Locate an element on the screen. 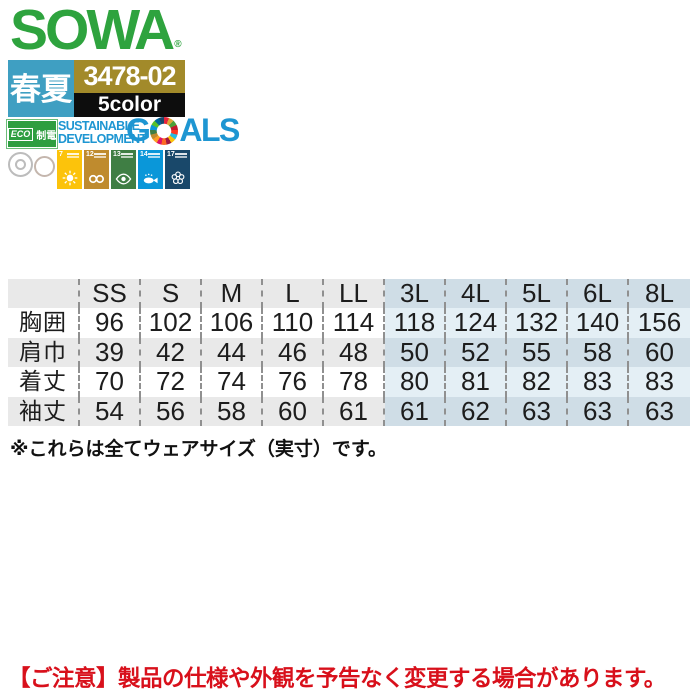 This screenshot has height=700, width=700. size-cell: 82 is located at coordinates (537, 382).